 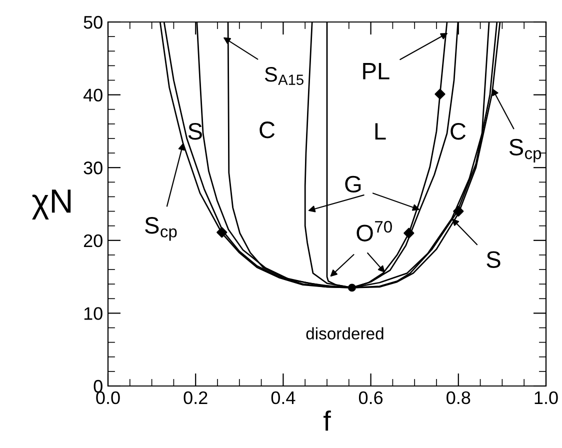 I want to click on annotation: PL, so click(x=376, y=71).